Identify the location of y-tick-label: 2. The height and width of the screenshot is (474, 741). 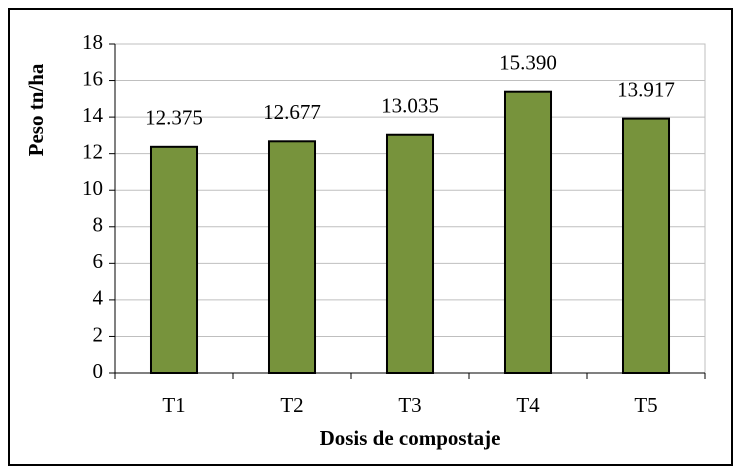
(98, 334).